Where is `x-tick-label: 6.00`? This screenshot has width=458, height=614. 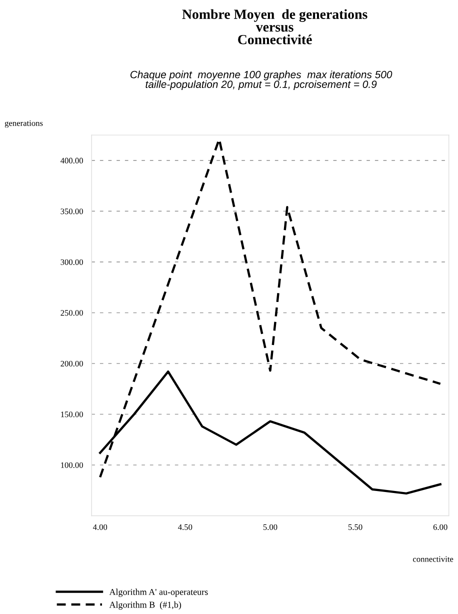 x-tick-label: 6.00 is located at coordinates (440, 527).